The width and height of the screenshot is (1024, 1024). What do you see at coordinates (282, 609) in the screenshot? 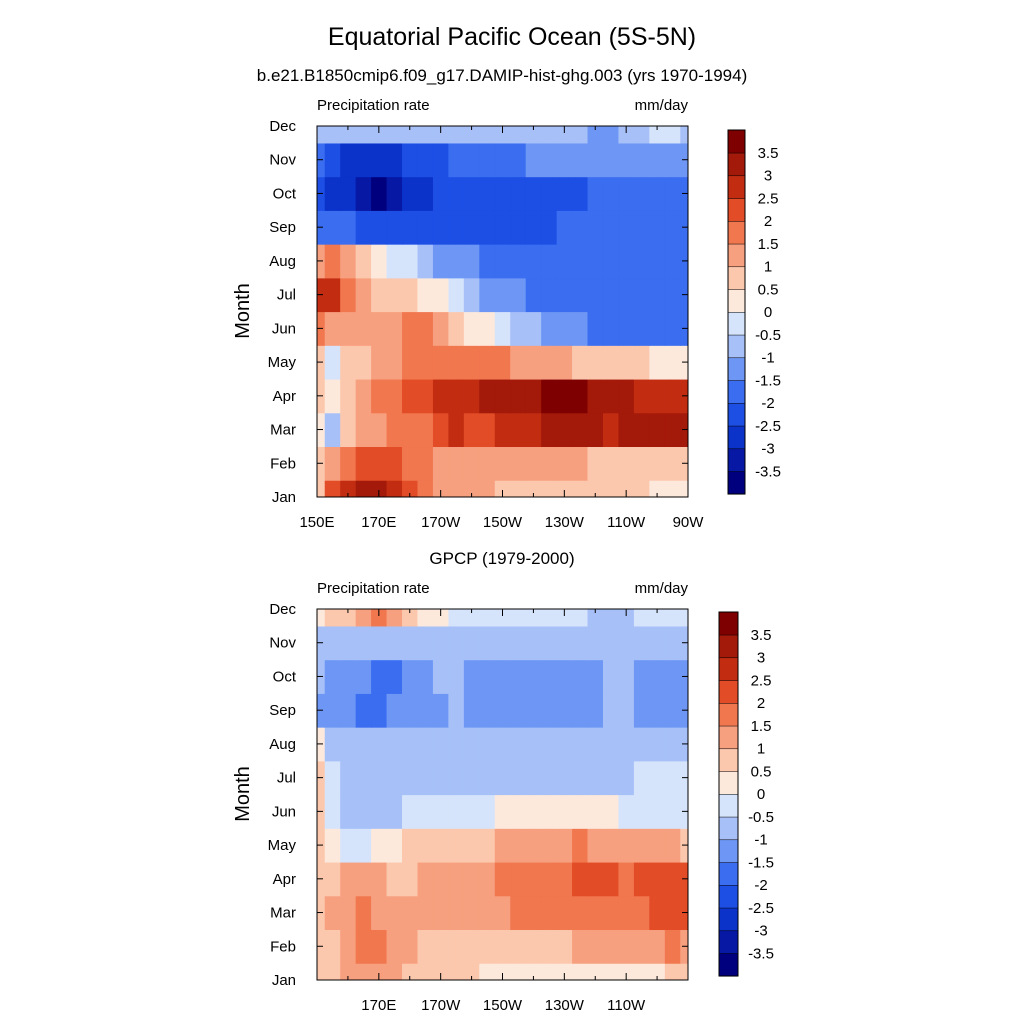
I see `y-tick-label: Dec` at bounding box center [282, 609].